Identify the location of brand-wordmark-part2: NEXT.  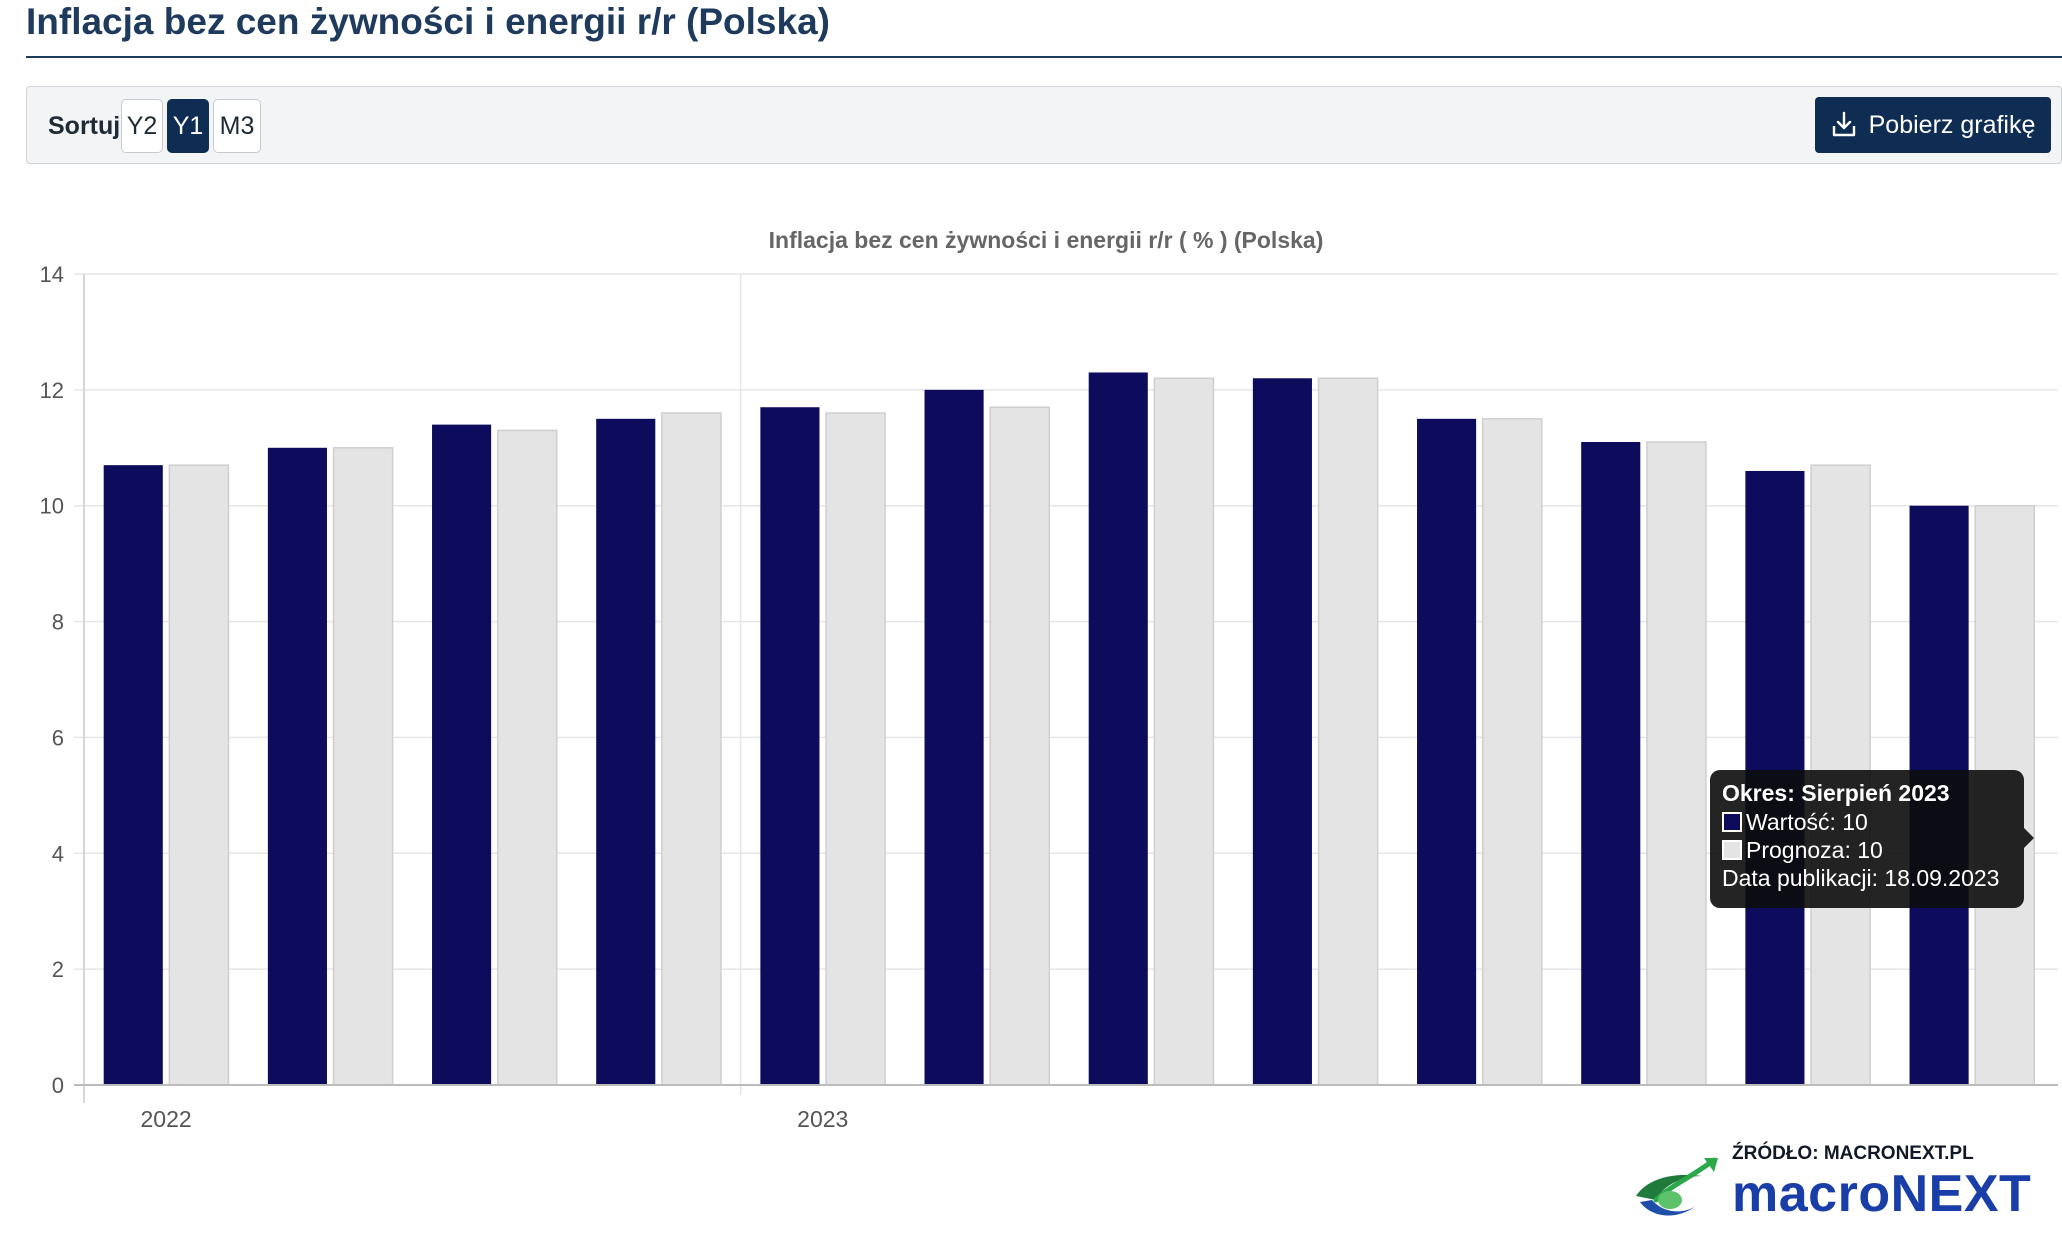
(1961, 1194).